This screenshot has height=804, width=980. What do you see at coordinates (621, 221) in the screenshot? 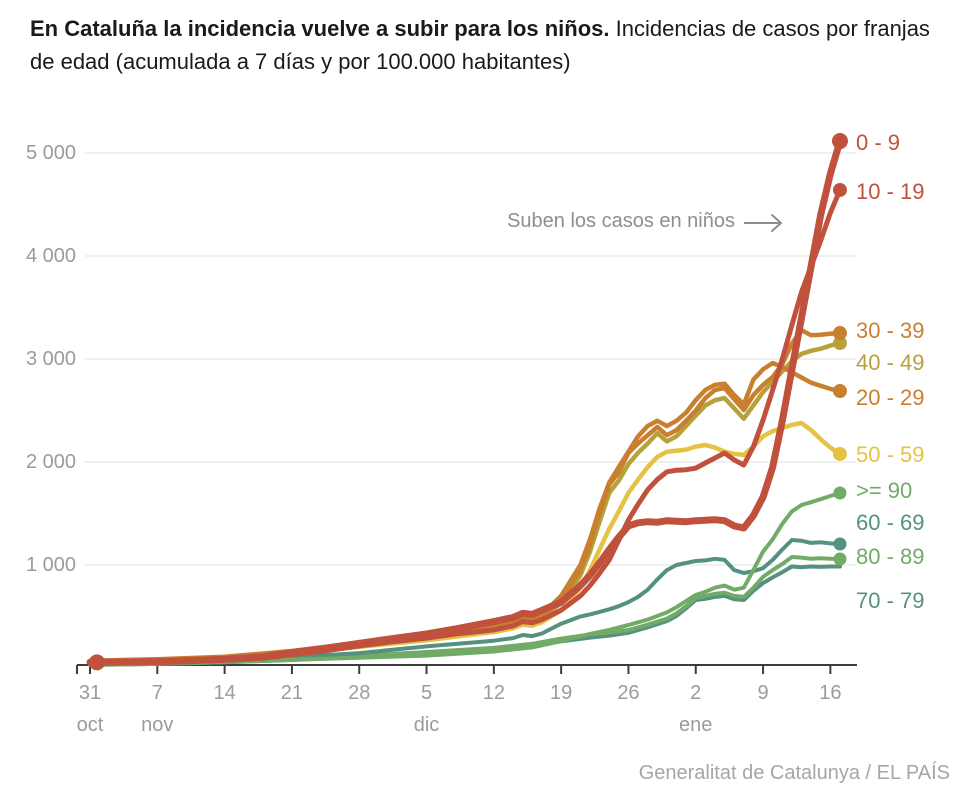
I see `annotation-text: Suben los casos en niños` at bounding box center [621, 221].